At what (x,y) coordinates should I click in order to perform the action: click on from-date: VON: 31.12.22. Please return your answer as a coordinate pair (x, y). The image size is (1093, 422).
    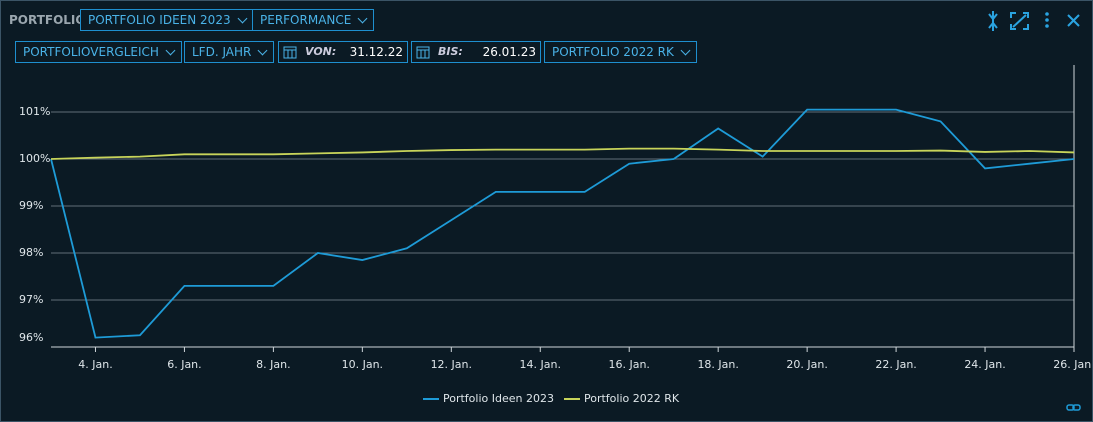
    Looking at the image, I should click on (343, 52).